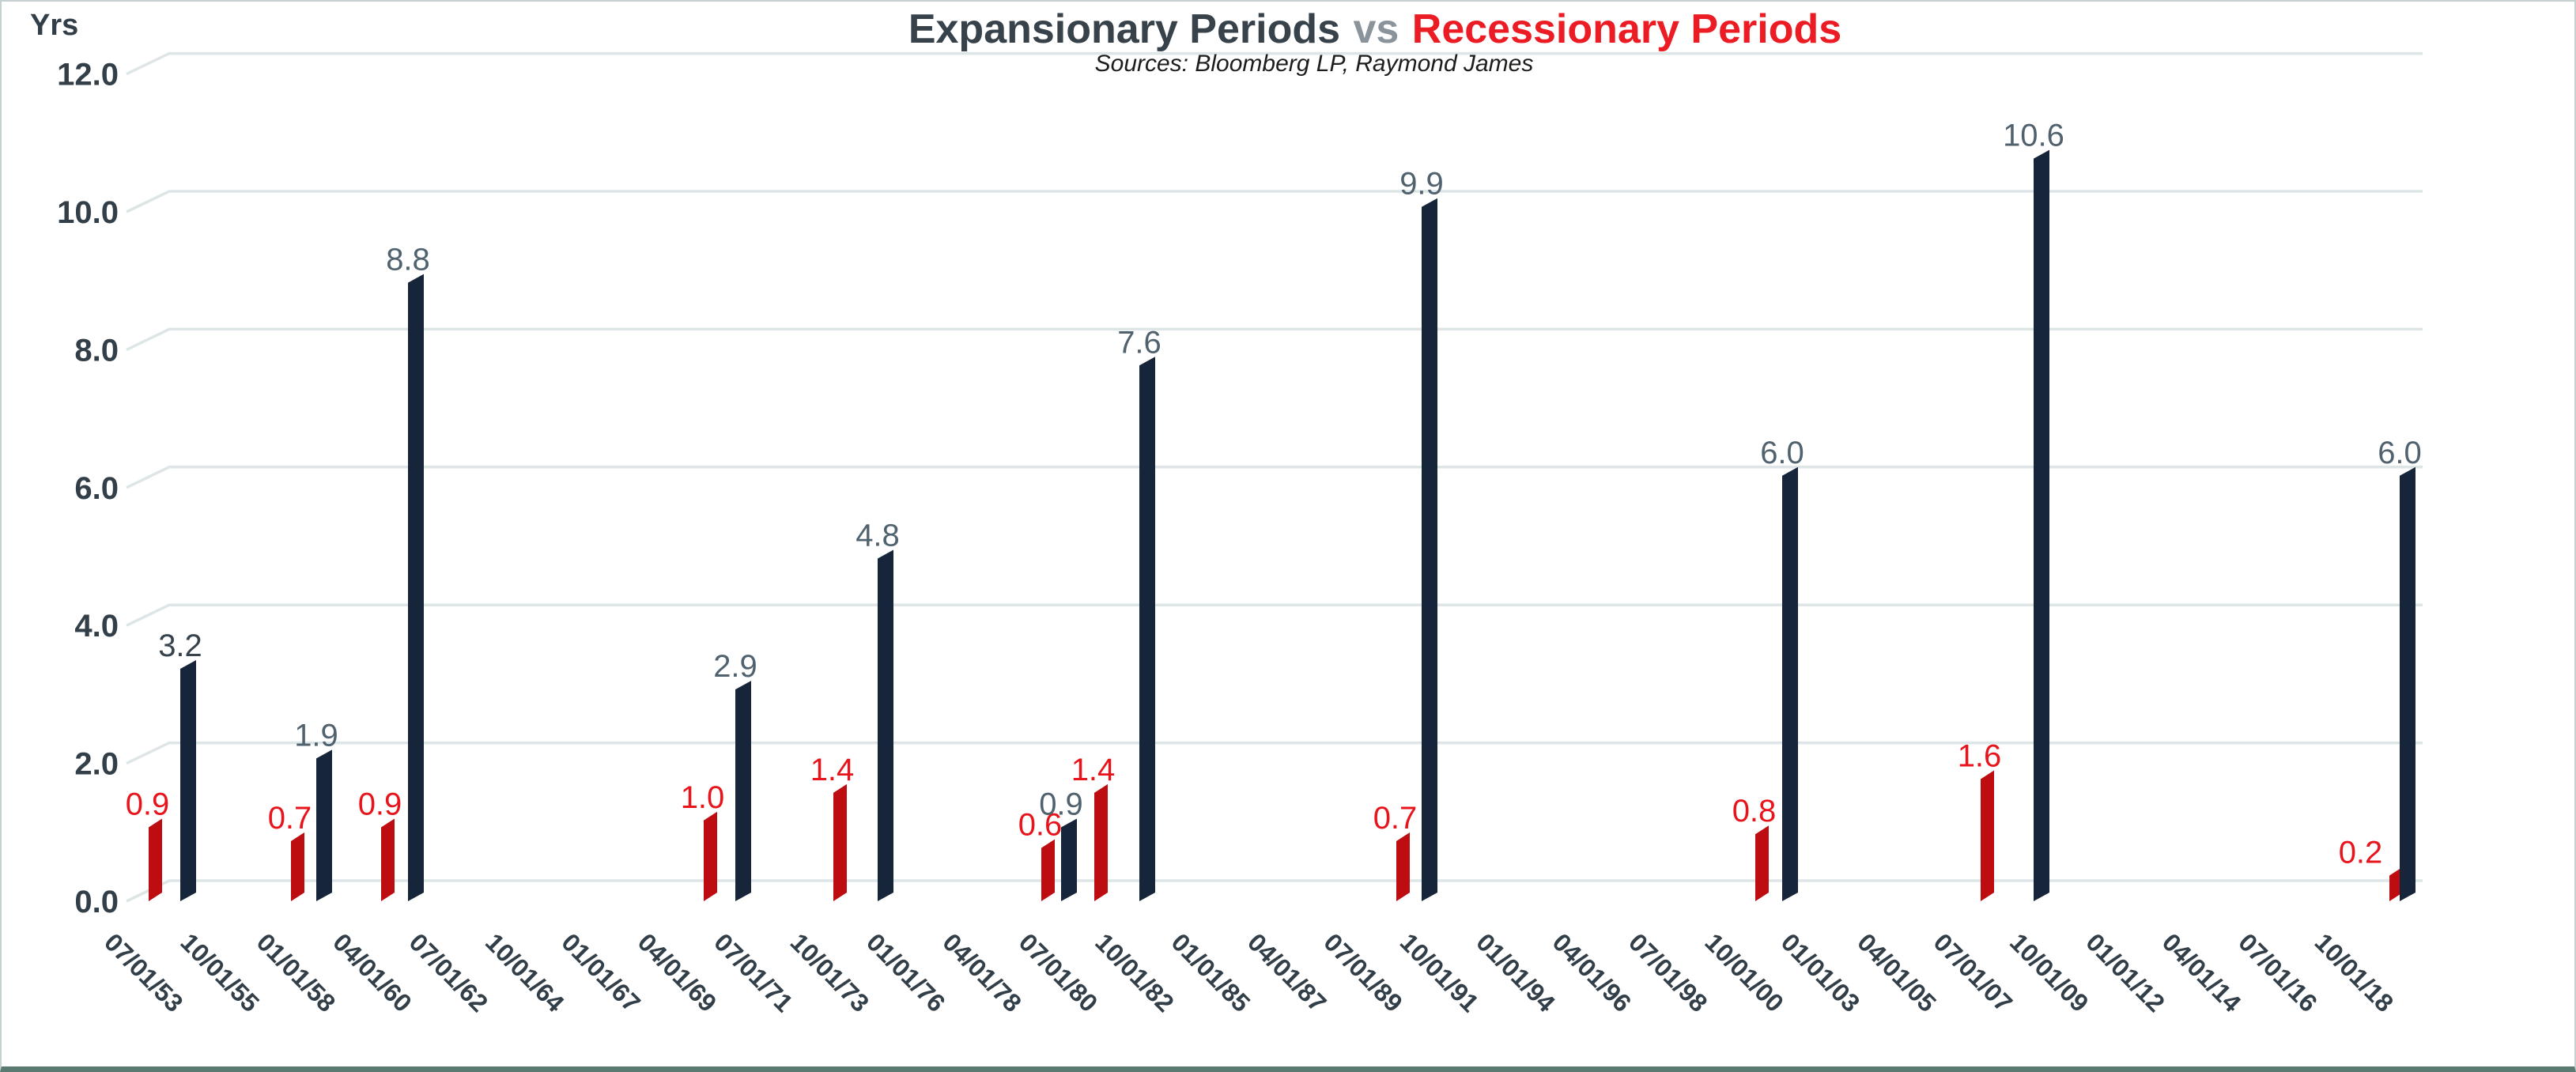 This screenshot has width=2576, height=1072. What do you see at coordinates (2361, 853) in the screenshot?
I see `recession-bar-value-label: 0.2` at bounding box center [2361, 853].